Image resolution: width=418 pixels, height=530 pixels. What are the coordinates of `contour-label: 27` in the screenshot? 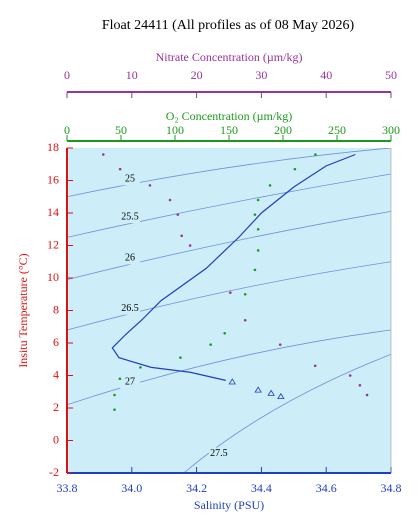 It's located at (130, 382).